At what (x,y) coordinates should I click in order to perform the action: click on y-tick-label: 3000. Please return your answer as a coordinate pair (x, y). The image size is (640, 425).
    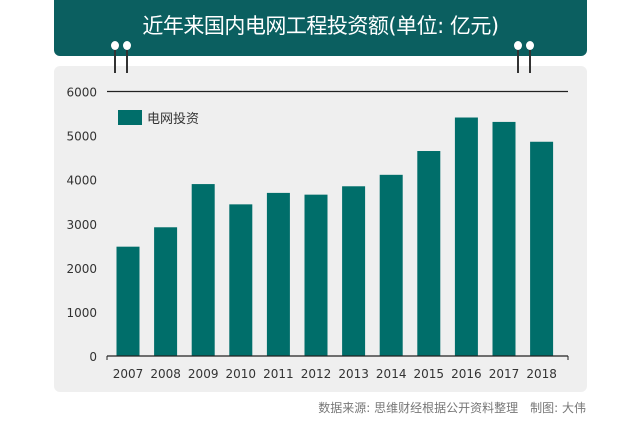
    Looking at the image, I should click on (81, 225).